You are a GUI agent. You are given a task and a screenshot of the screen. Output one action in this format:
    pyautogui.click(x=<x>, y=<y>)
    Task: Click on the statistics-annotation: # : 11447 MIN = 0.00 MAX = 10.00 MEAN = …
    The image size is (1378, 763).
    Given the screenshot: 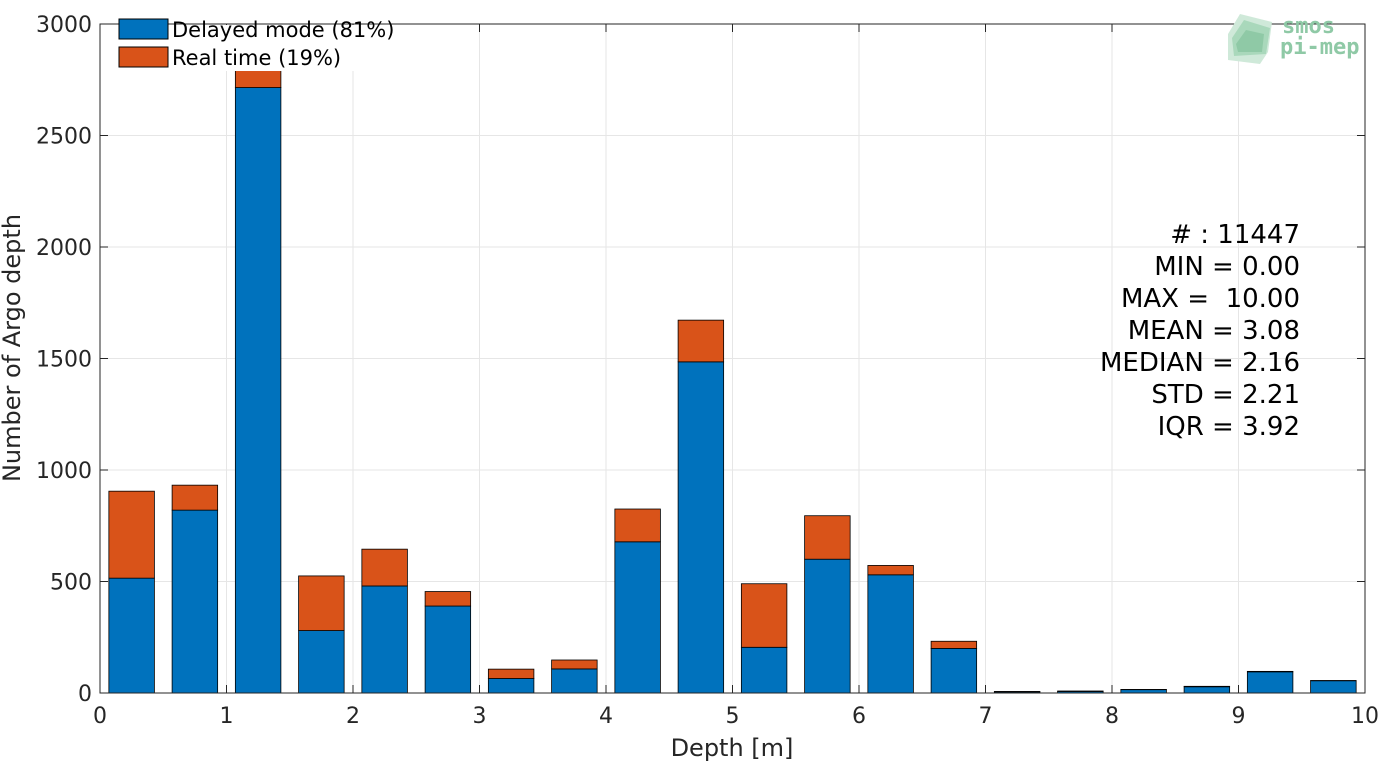 What is the action you would take?
    pyautogui.click(x=1200, y=331)
    